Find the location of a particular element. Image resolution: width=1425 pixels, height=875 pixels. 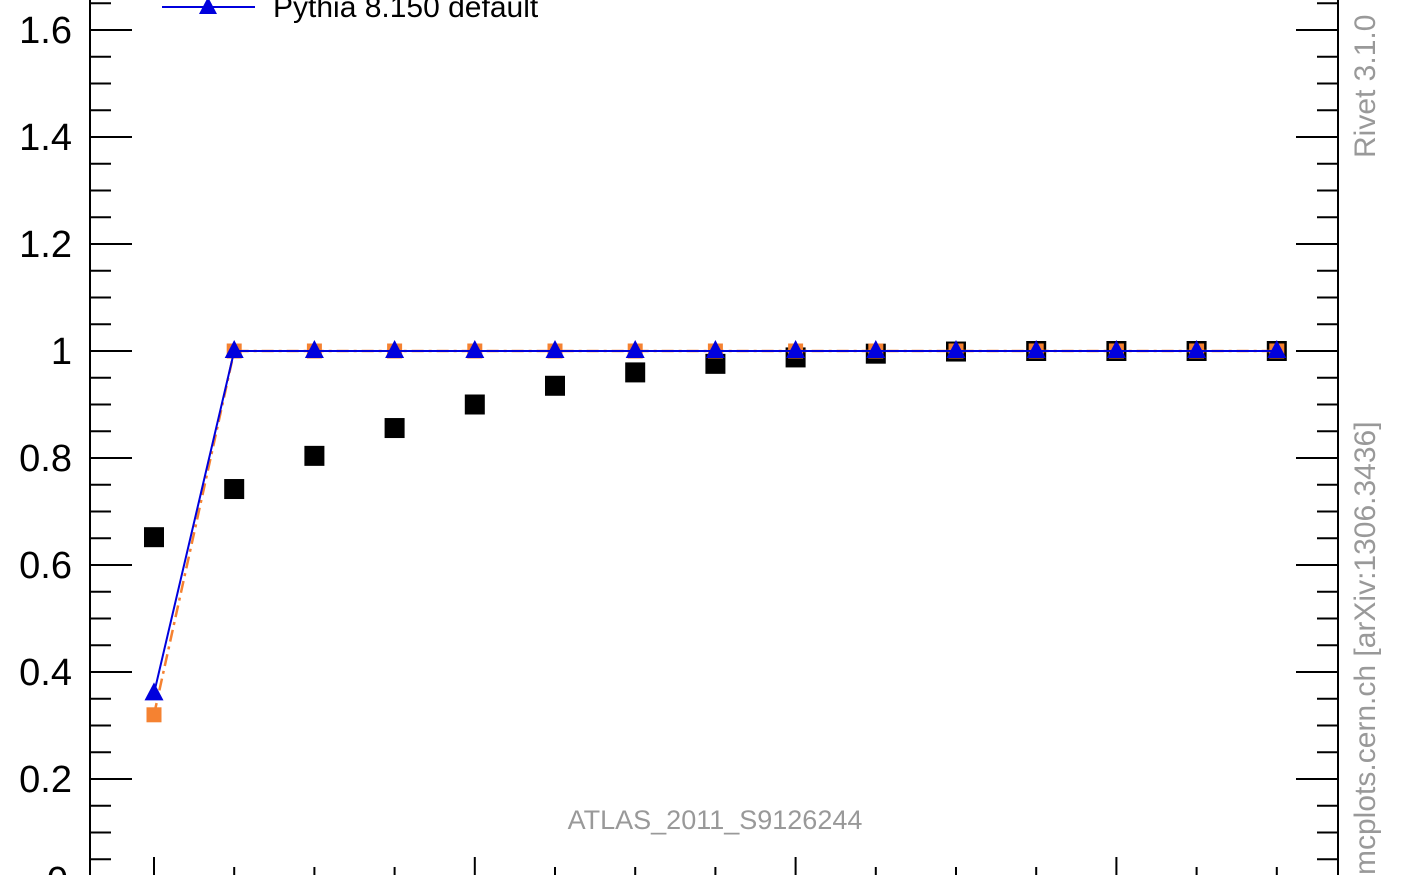

y-tick-label: 0.6 is located at coordinates (45, 566).